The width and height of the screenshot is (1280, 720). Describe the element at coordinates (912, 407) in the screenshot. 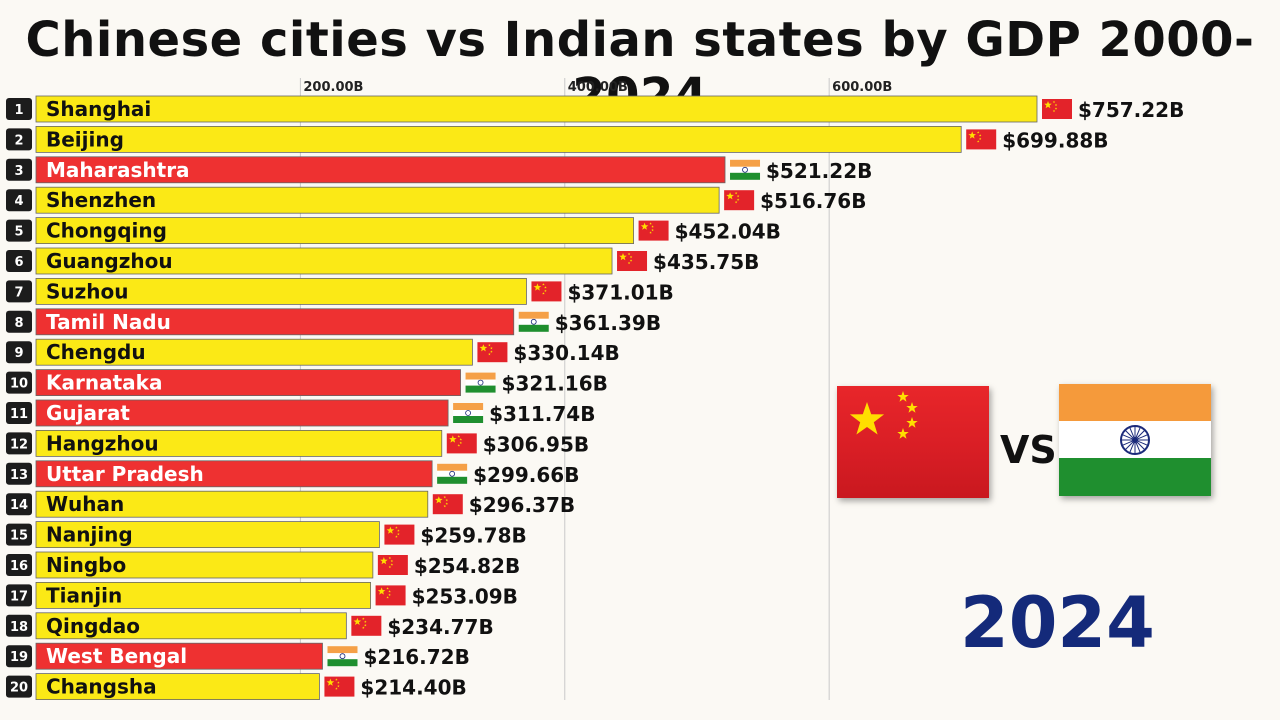

I see `china-flag-small-star` at that location.